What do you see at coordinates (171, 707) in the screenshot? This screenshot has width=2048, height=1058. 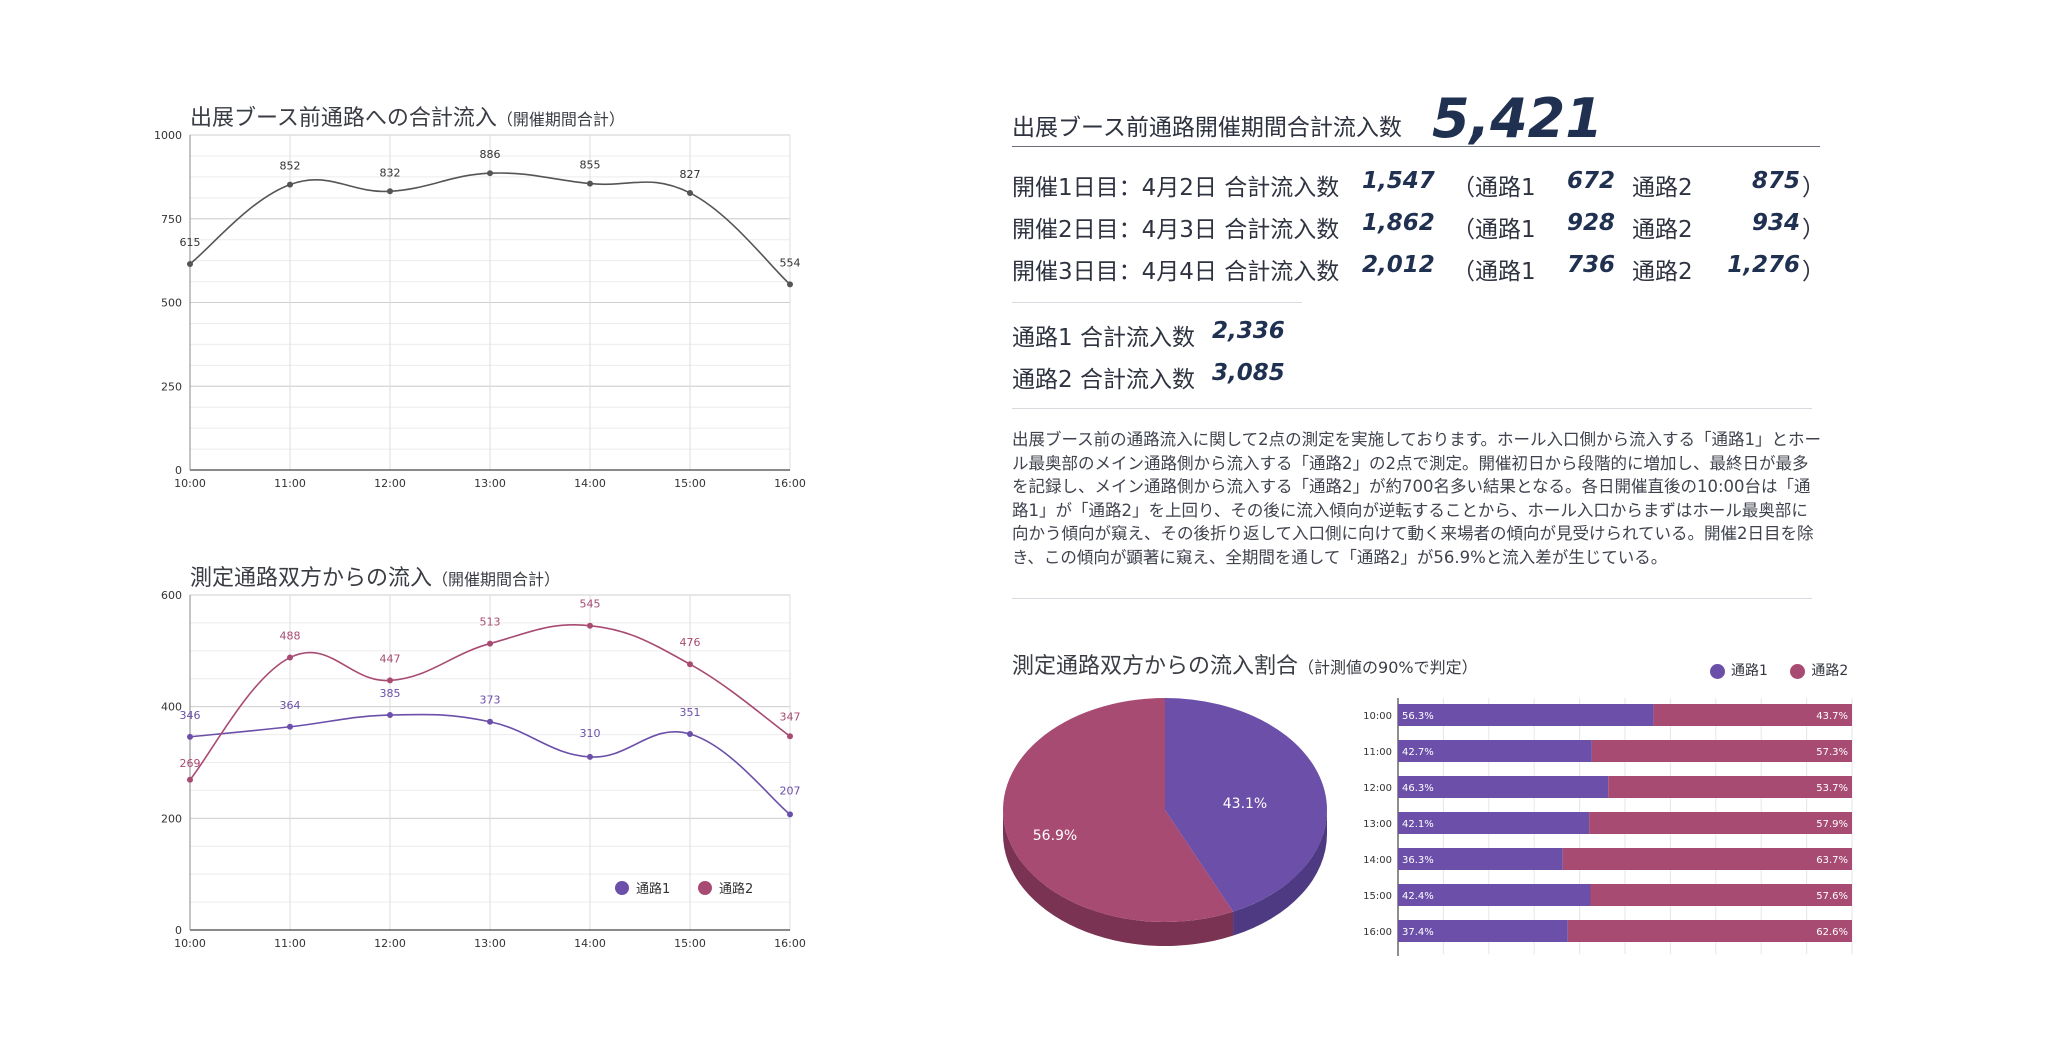 I see `y-tick-label: 400` at bounding box center [171, 707].